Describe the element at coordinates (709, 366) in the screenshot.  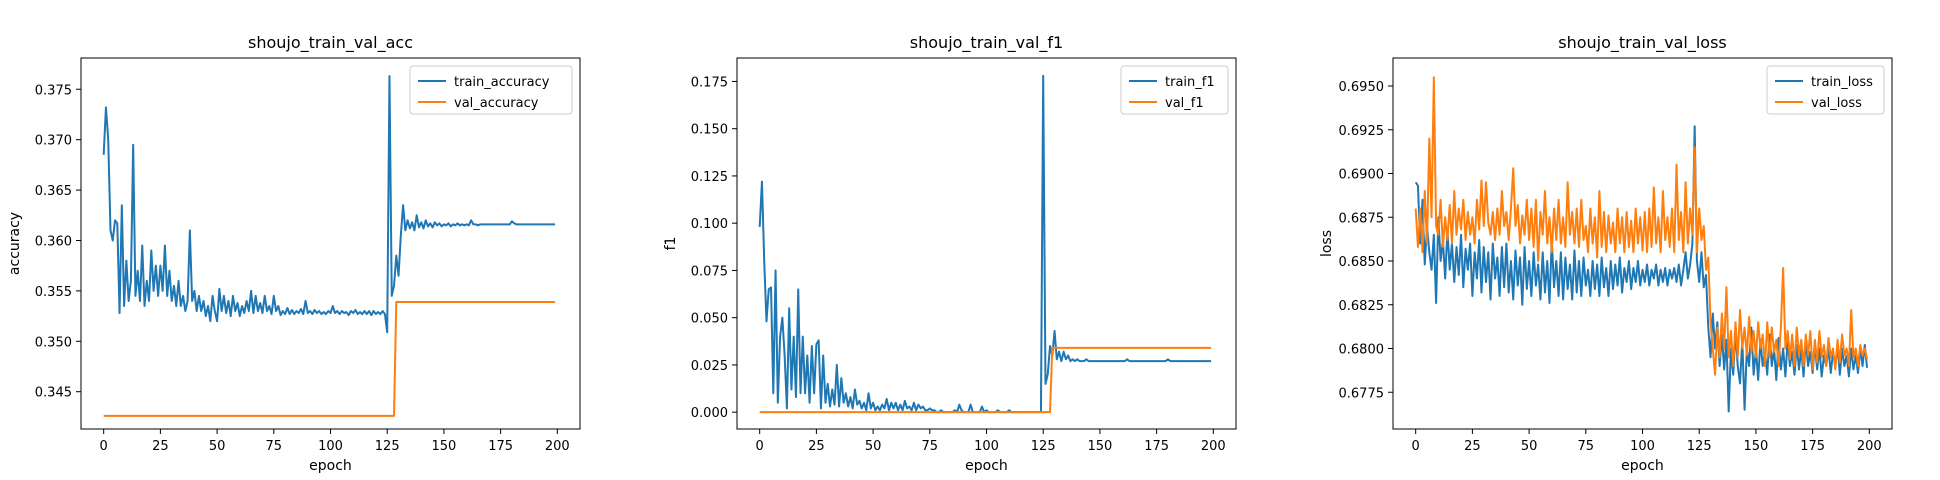
I see `y-tick-label: 0.025` at that location.